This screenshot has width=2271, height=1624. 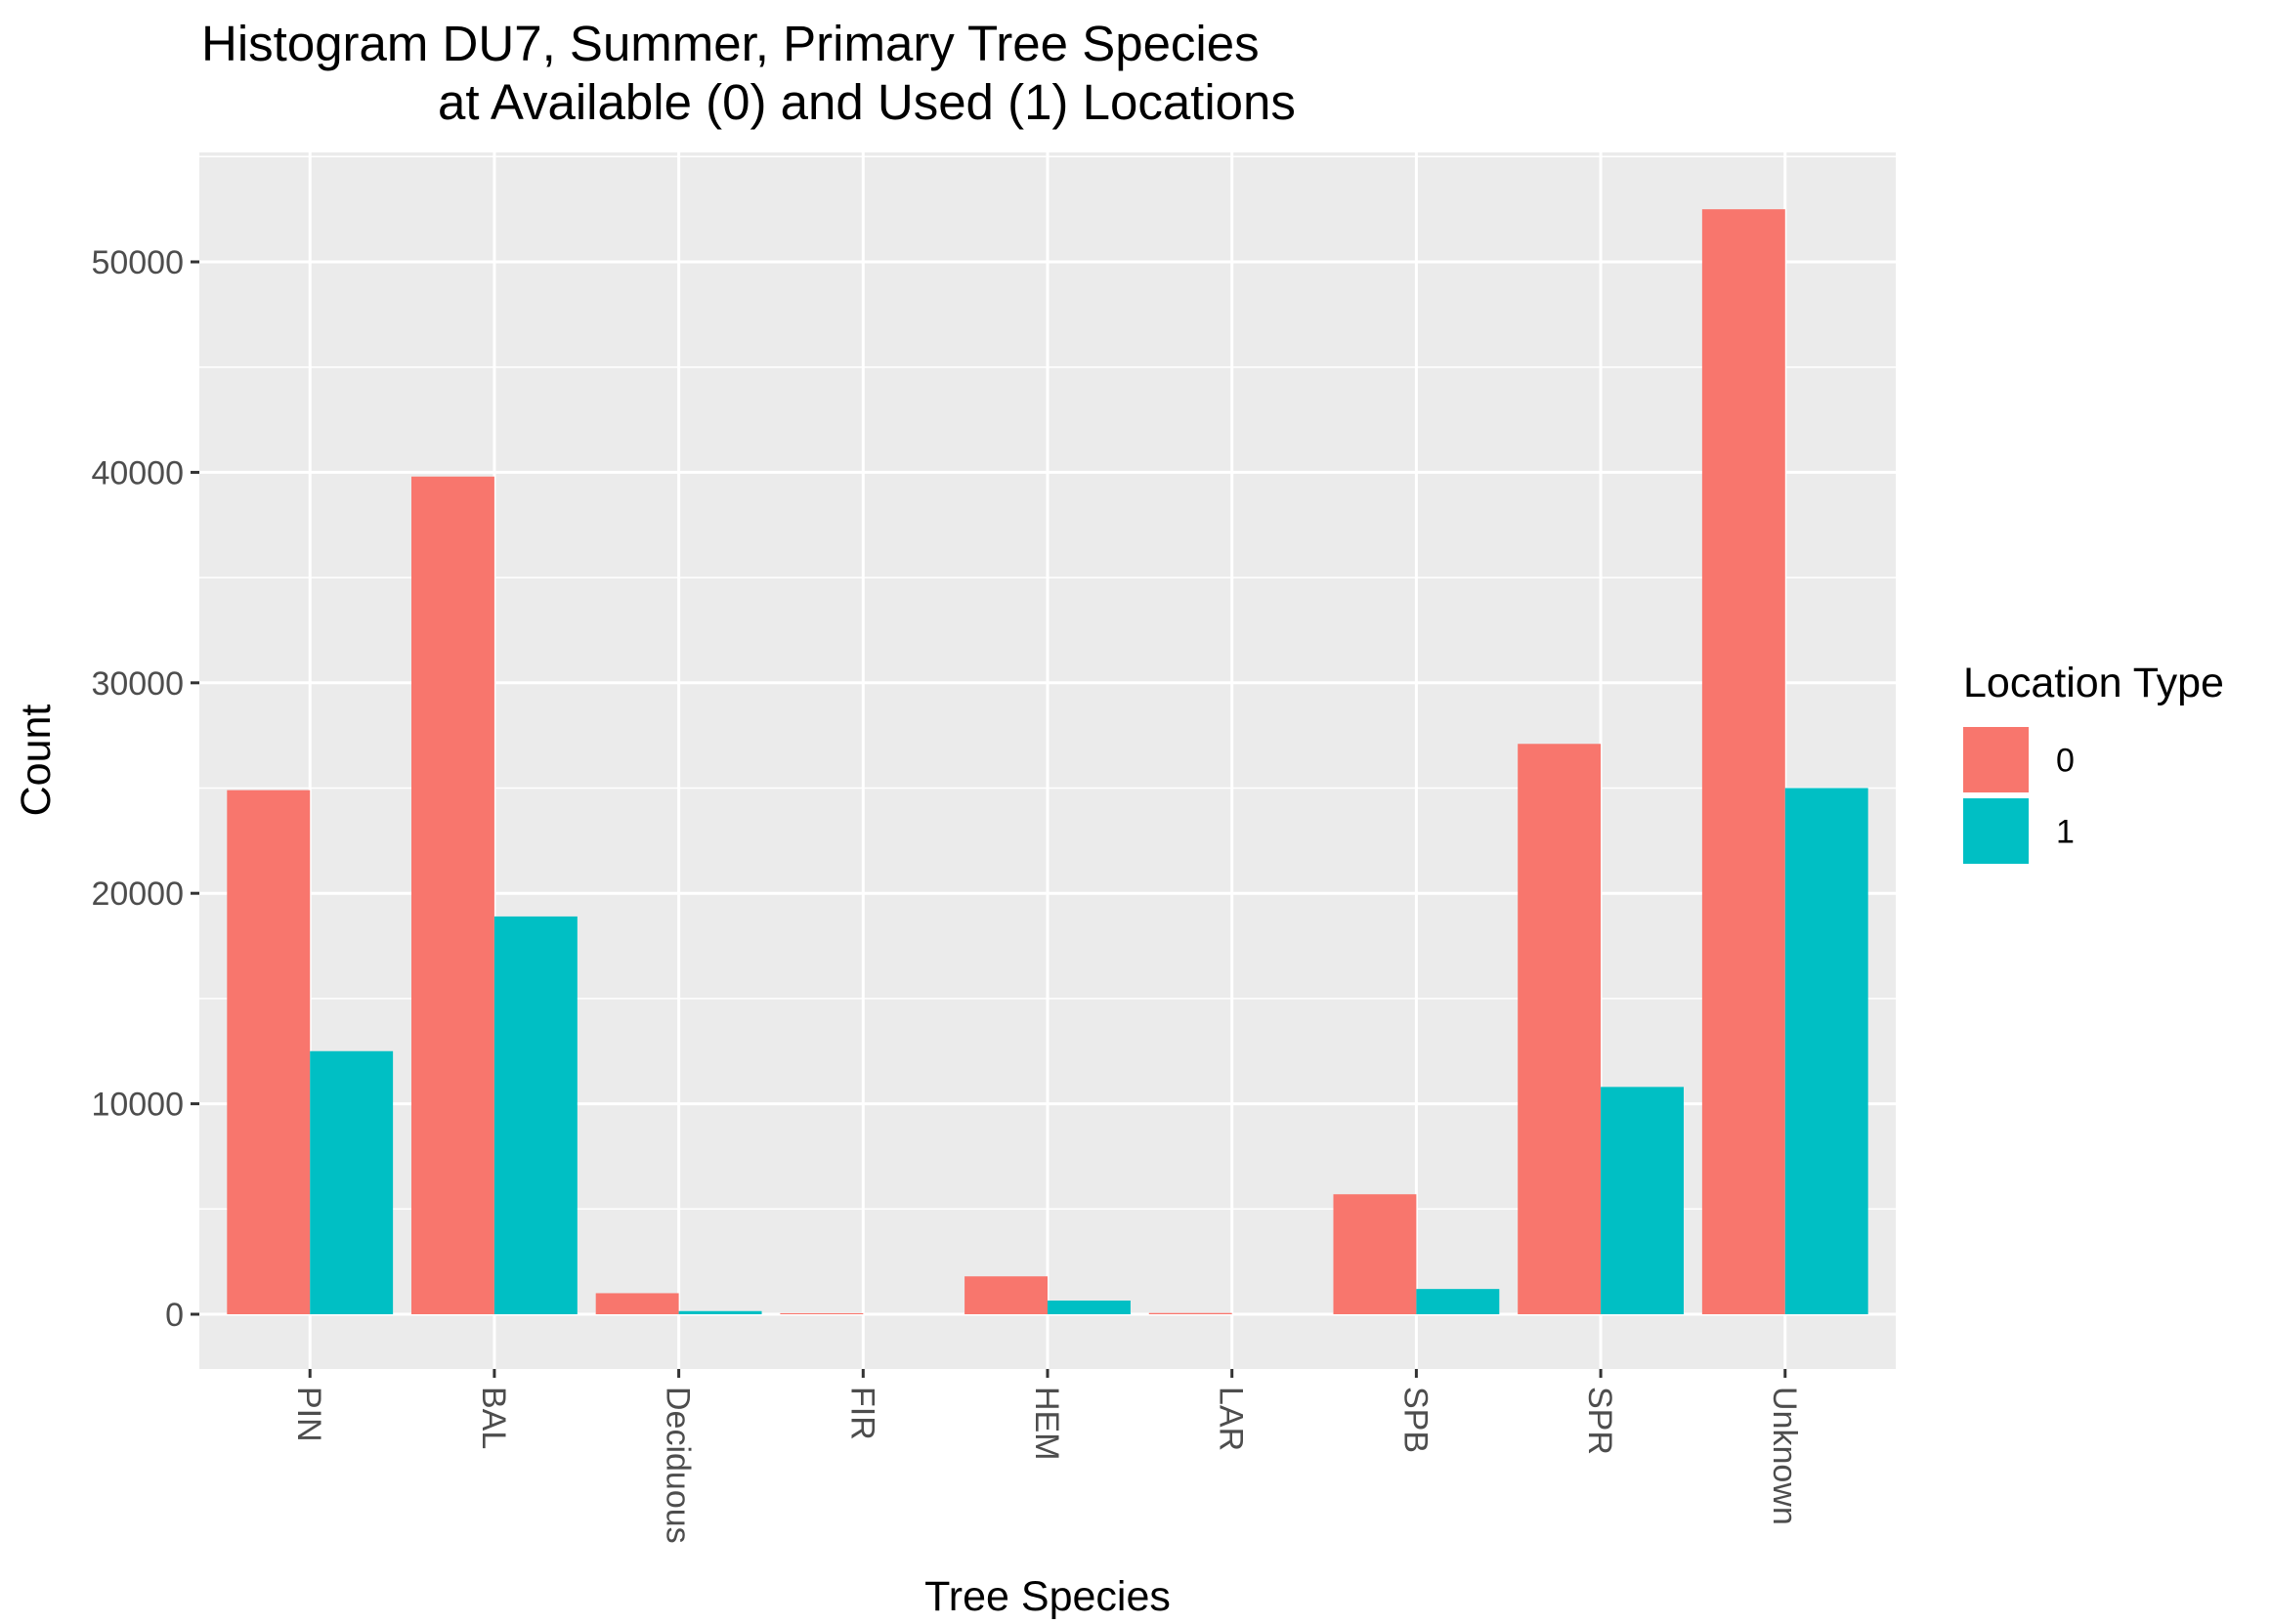 I want to click on legend-label-1: 1, so click(x=2065, y=833).